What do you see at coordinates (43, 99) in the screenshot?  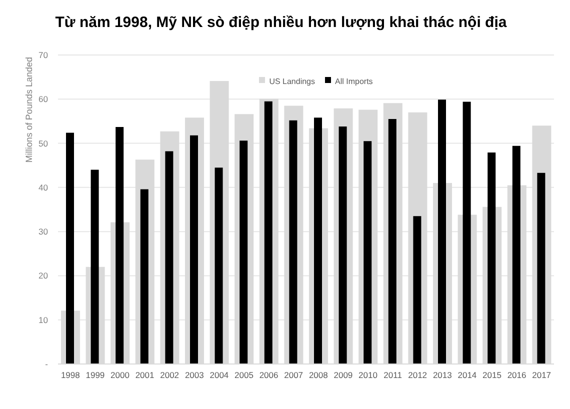 I see `y-tick-label: 60` at bounding box center [43, 99].